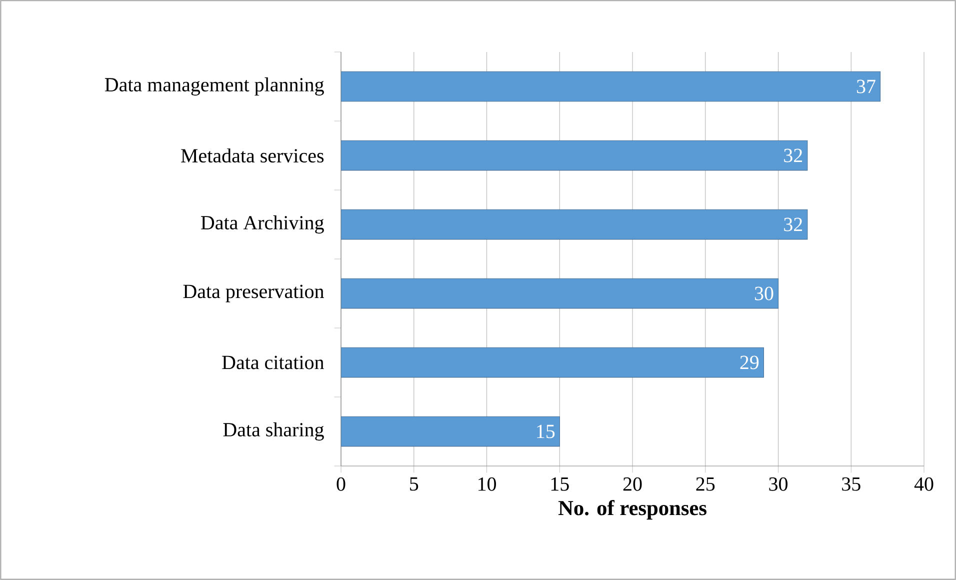 The image size is (956, 580). What do you see at coordinates (253, 293) in the screenshot?
I see `y-tick-label: Data preservation` at bounding box center [253, 293].